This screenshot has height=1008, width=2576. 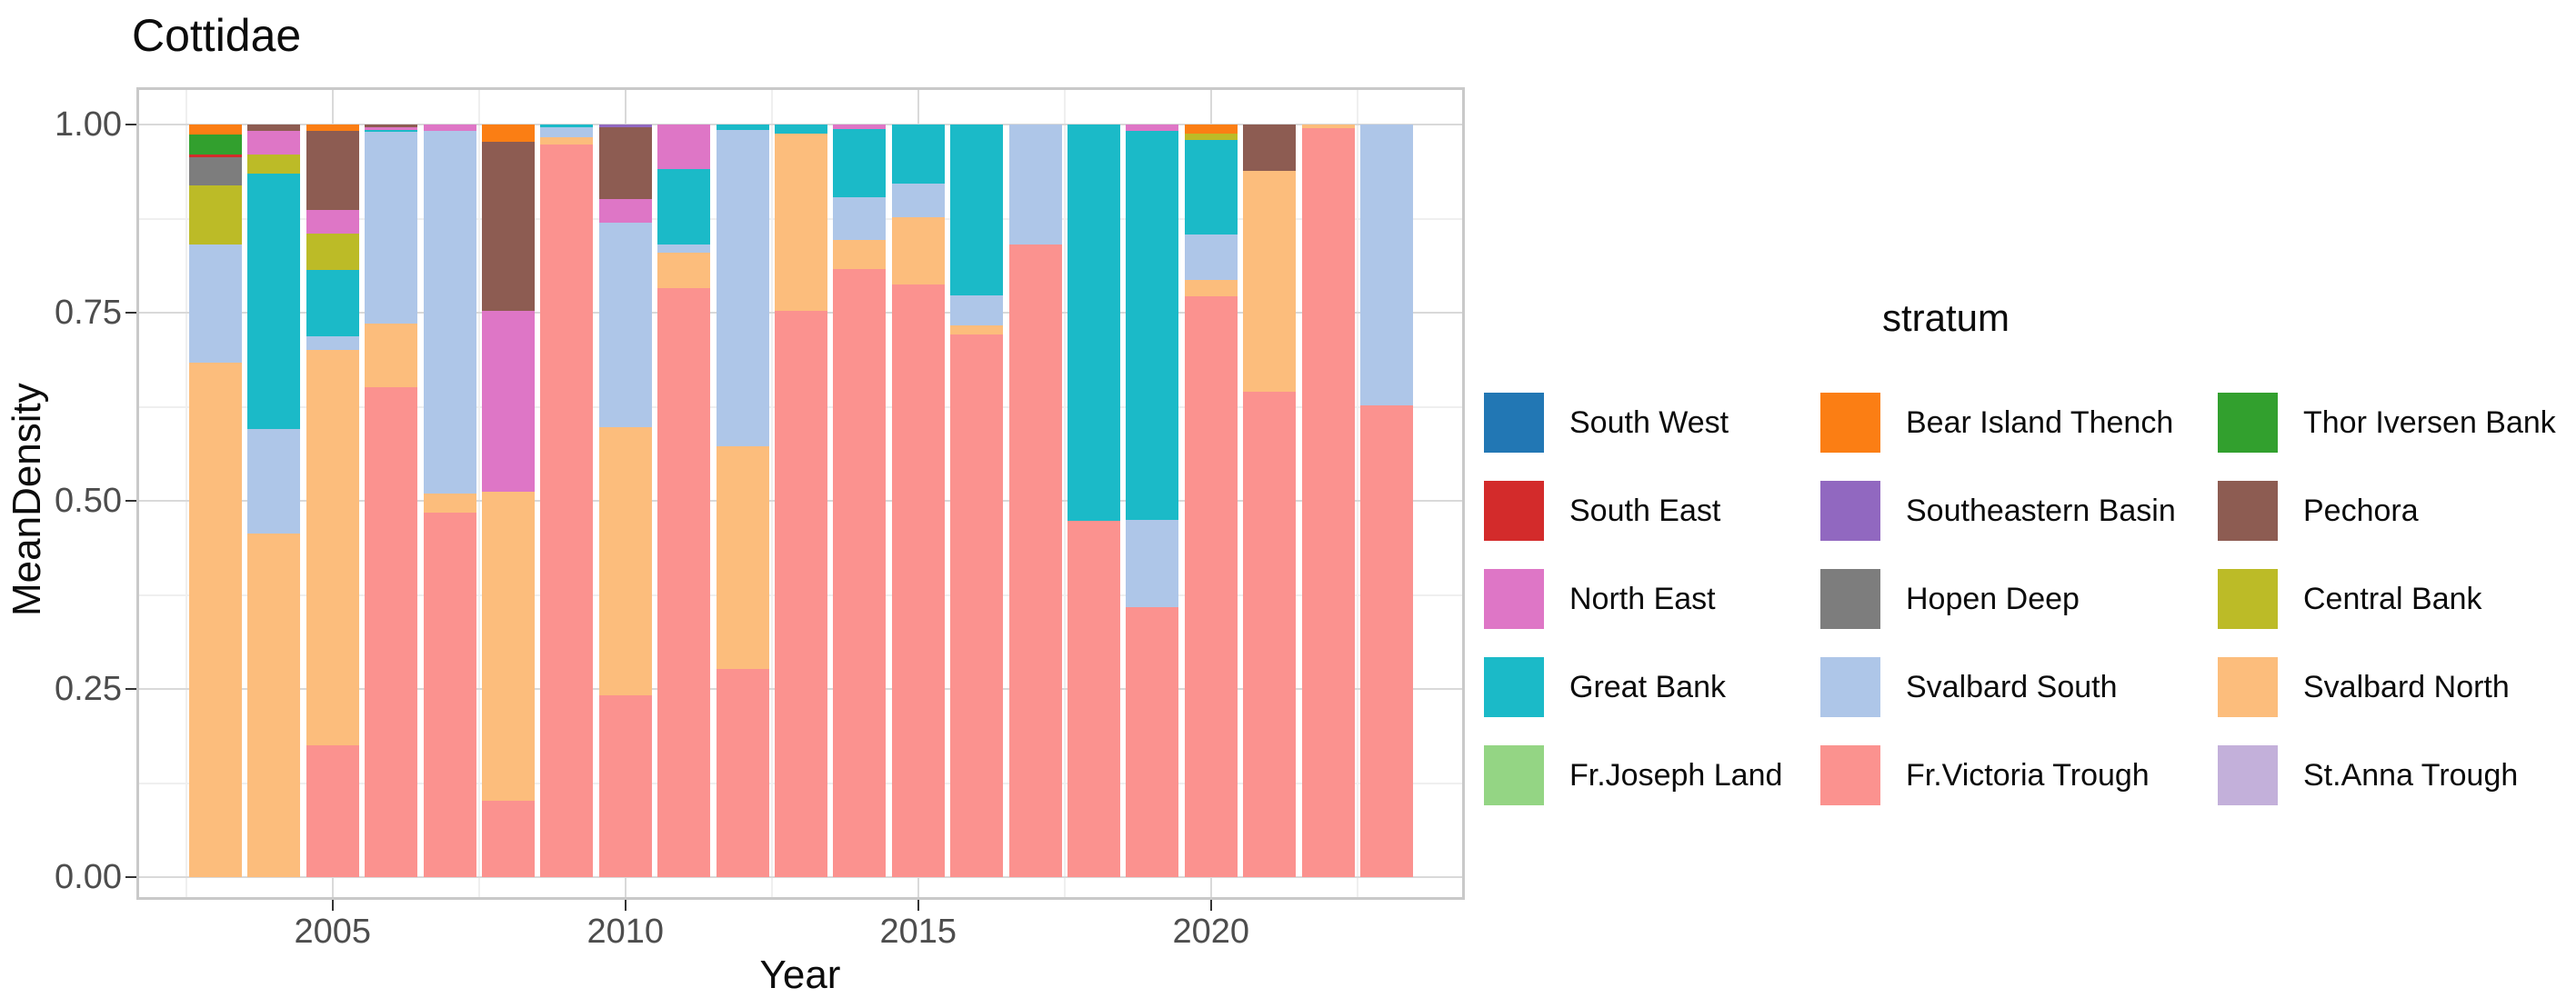 What do you see at coordinates (216, 156) in the screenshot?
I see `bar-segment-south-east` at bounding box center [216, 156].